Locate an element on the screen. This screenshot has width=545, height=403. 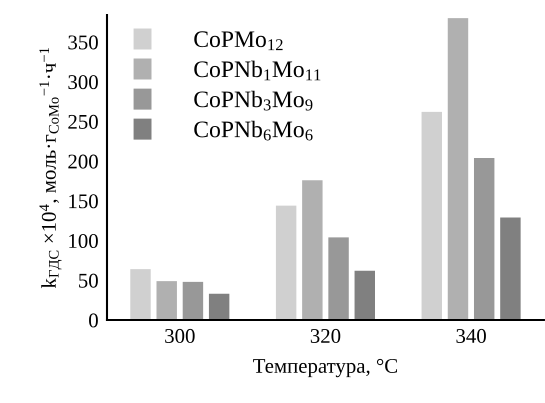
y-tick-label: 150 is located at coordinates (83, 201).